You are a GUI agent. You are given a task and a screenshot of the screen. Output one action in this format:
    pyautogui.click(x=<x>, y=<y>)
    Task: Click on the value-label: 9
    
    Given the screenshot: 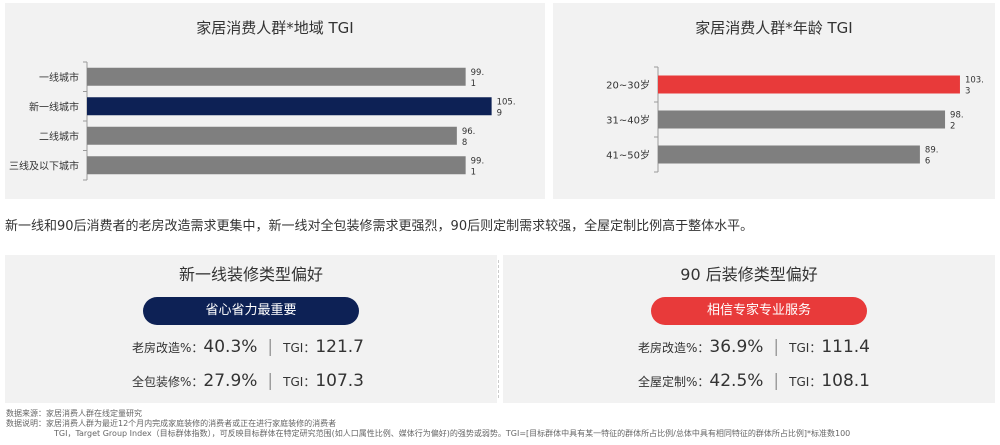 What is the action you would take?
    pyautogui.click(x=499, y=113)
    